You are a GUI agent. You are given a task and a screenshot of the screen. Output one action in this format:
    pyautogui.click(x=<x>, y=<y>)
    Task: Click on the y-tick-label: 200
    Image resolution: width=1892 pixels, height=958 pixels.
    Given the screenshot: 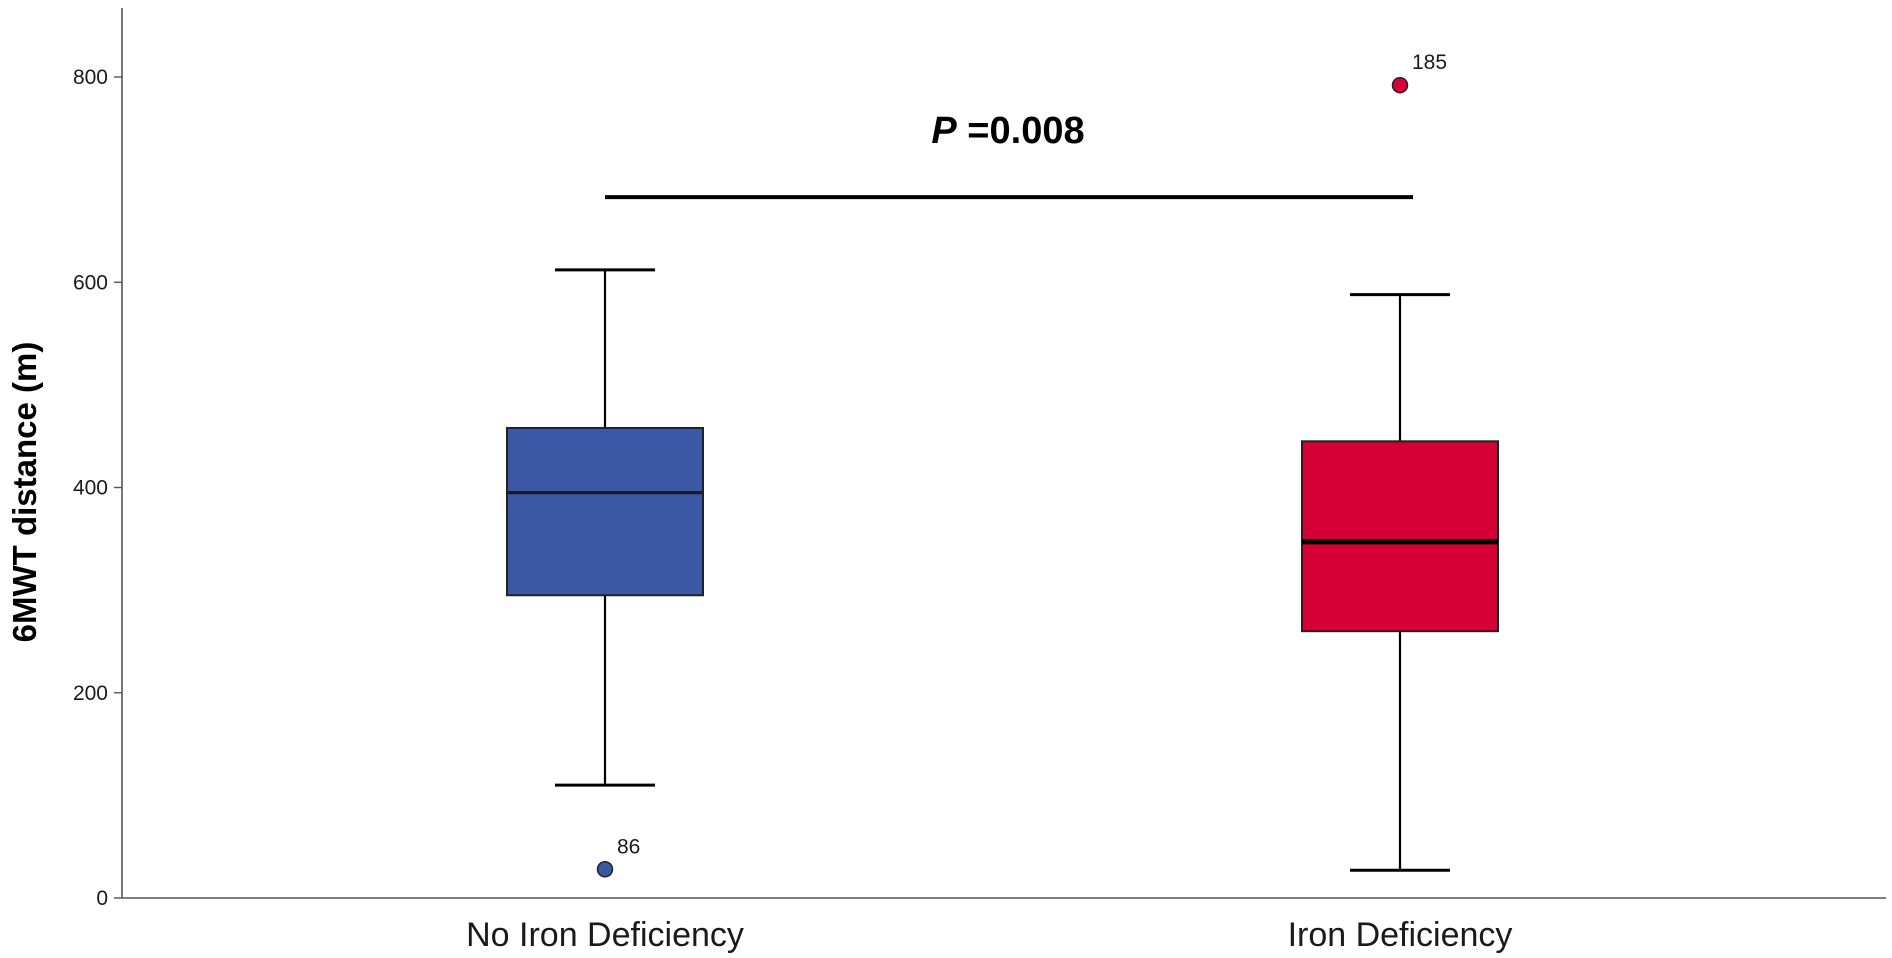 What is the action you would take?
    pyautogui.click(x=90, y=693)
    